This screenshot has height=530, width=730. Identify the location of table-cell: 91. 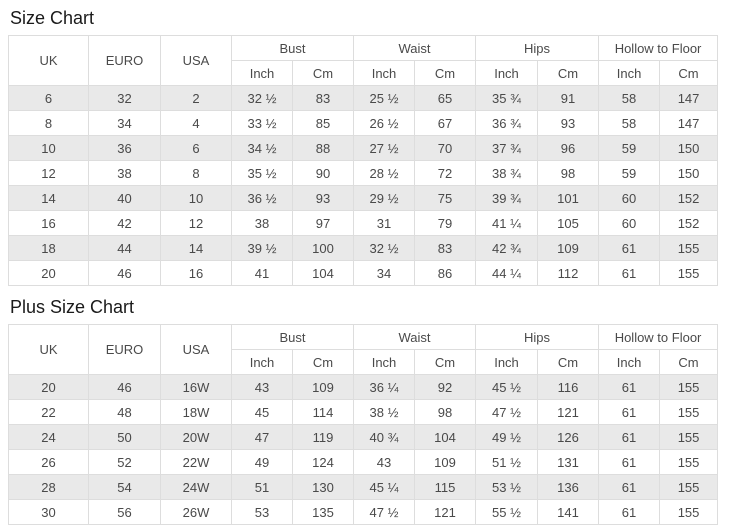
(568, 98).